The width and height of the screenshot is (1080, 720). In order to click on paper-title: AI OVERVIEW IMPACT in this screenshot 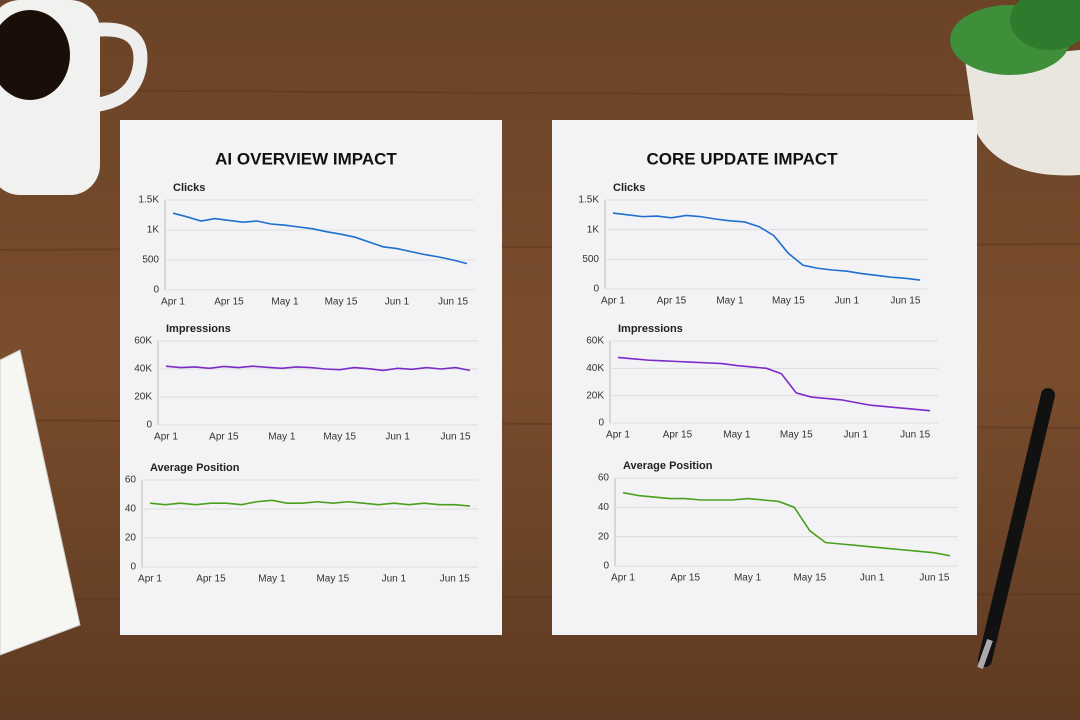, I will do `click(306, 158)`.